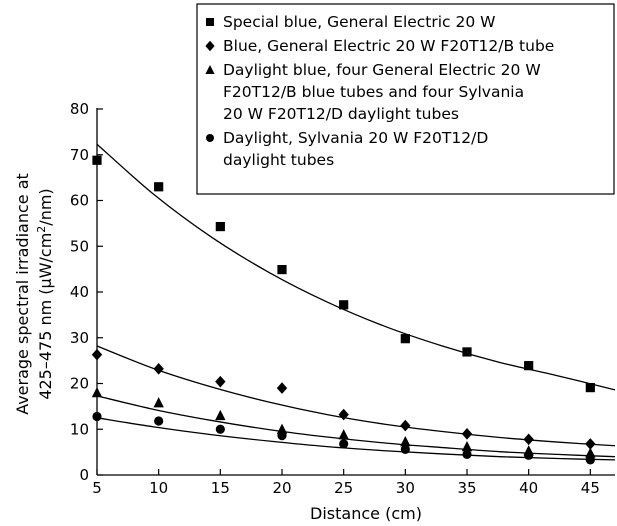 The image size is (617, 526). I want to click on y-tick-label: 40, so click(79, 292).